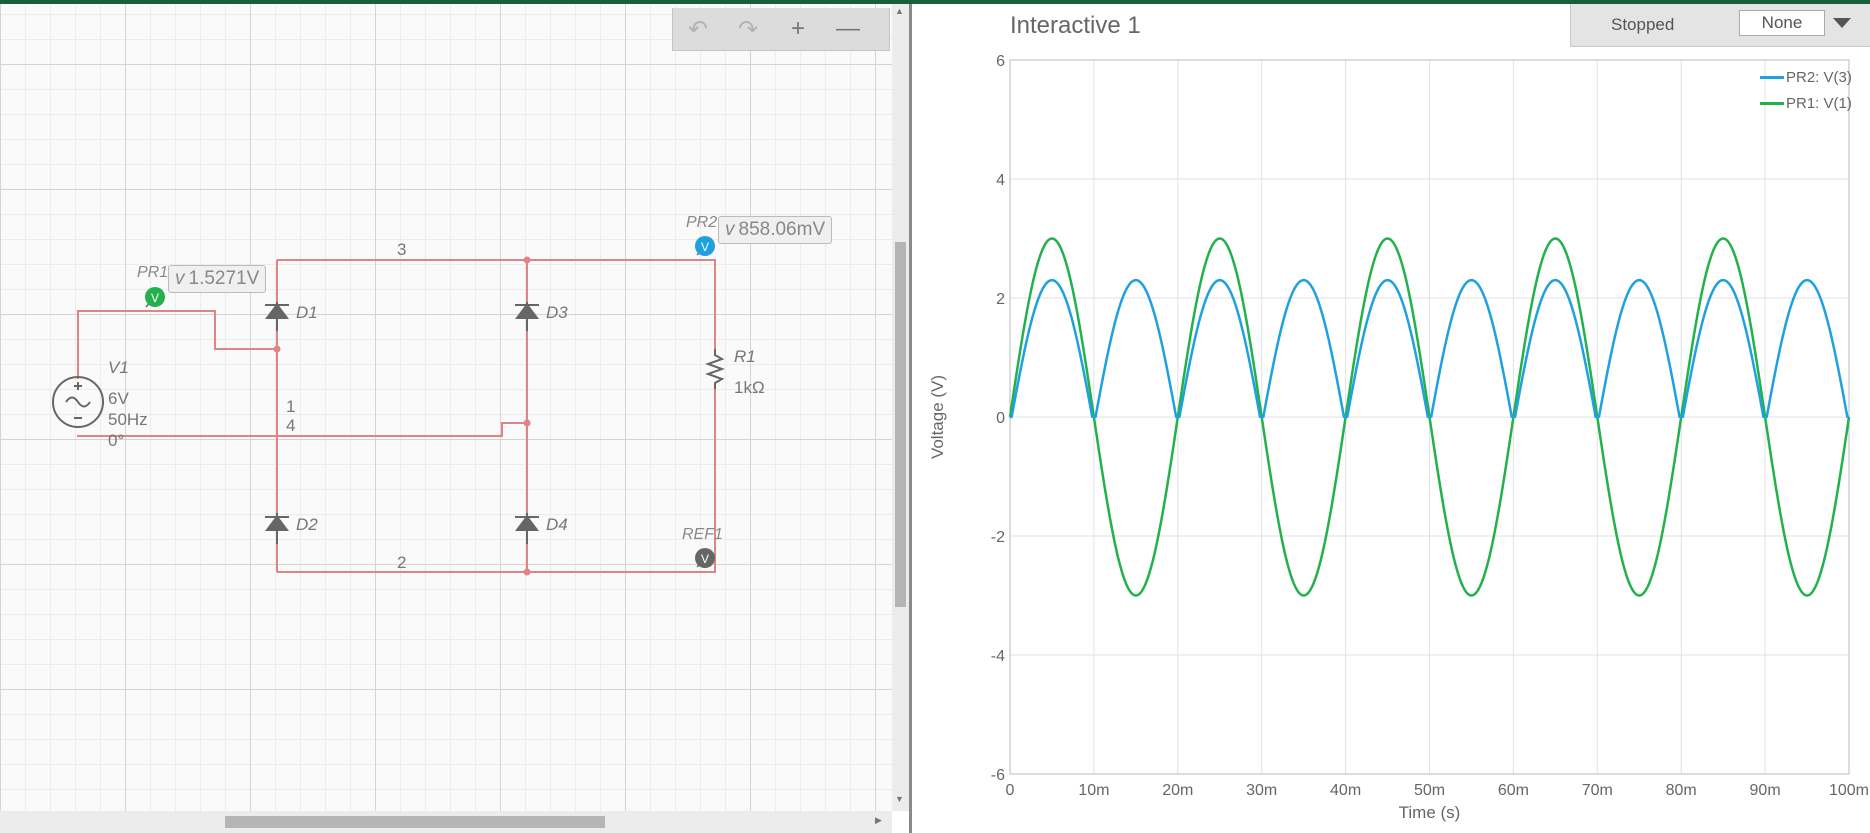  Describe the element at coordinates (910, 418) in the screenshot. I see `pane-splitter` at that location.